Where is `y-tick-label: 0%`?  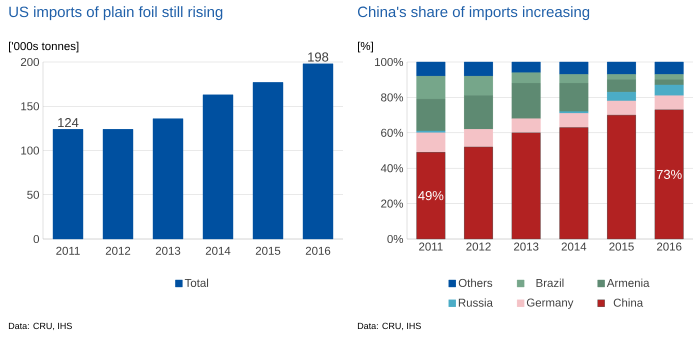
y-tick-label: 0% is located at coordinates (395, 239).